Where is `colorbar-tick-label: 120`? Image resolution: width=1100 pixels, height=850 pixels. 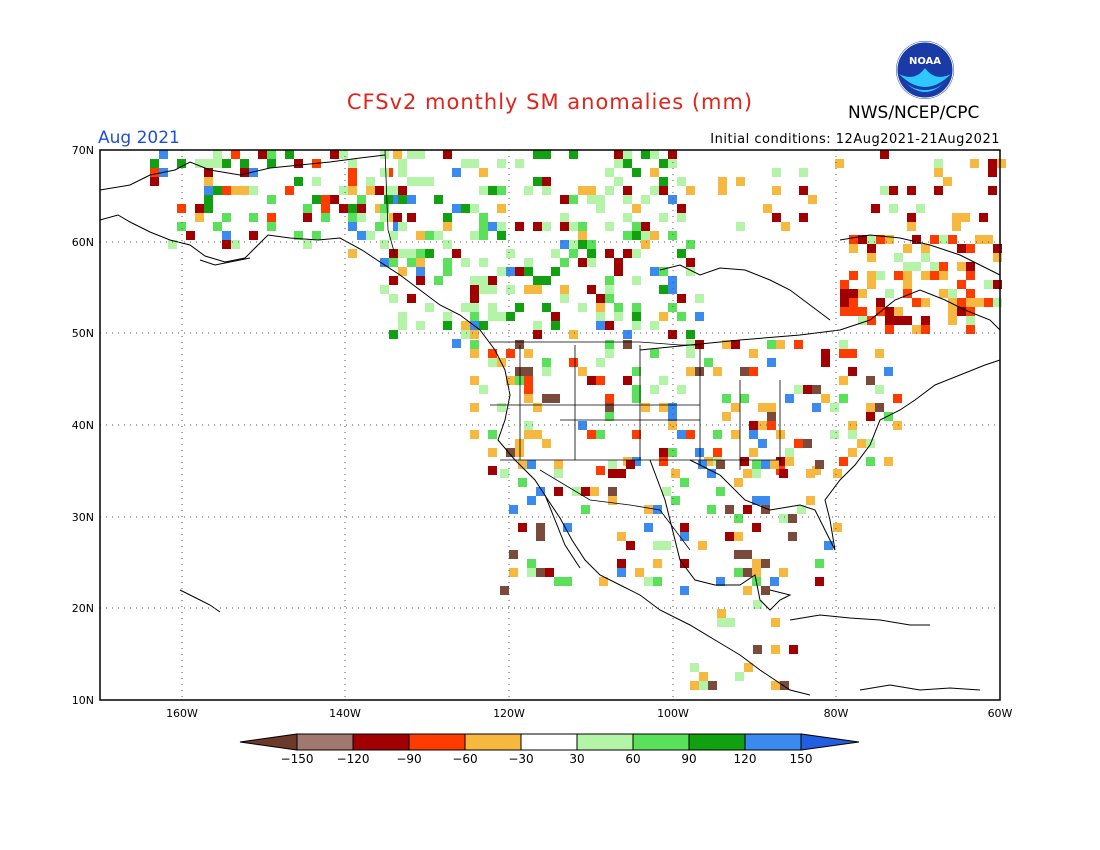
colorbar-tick-label: 120 is located at coordinates (745, 759).